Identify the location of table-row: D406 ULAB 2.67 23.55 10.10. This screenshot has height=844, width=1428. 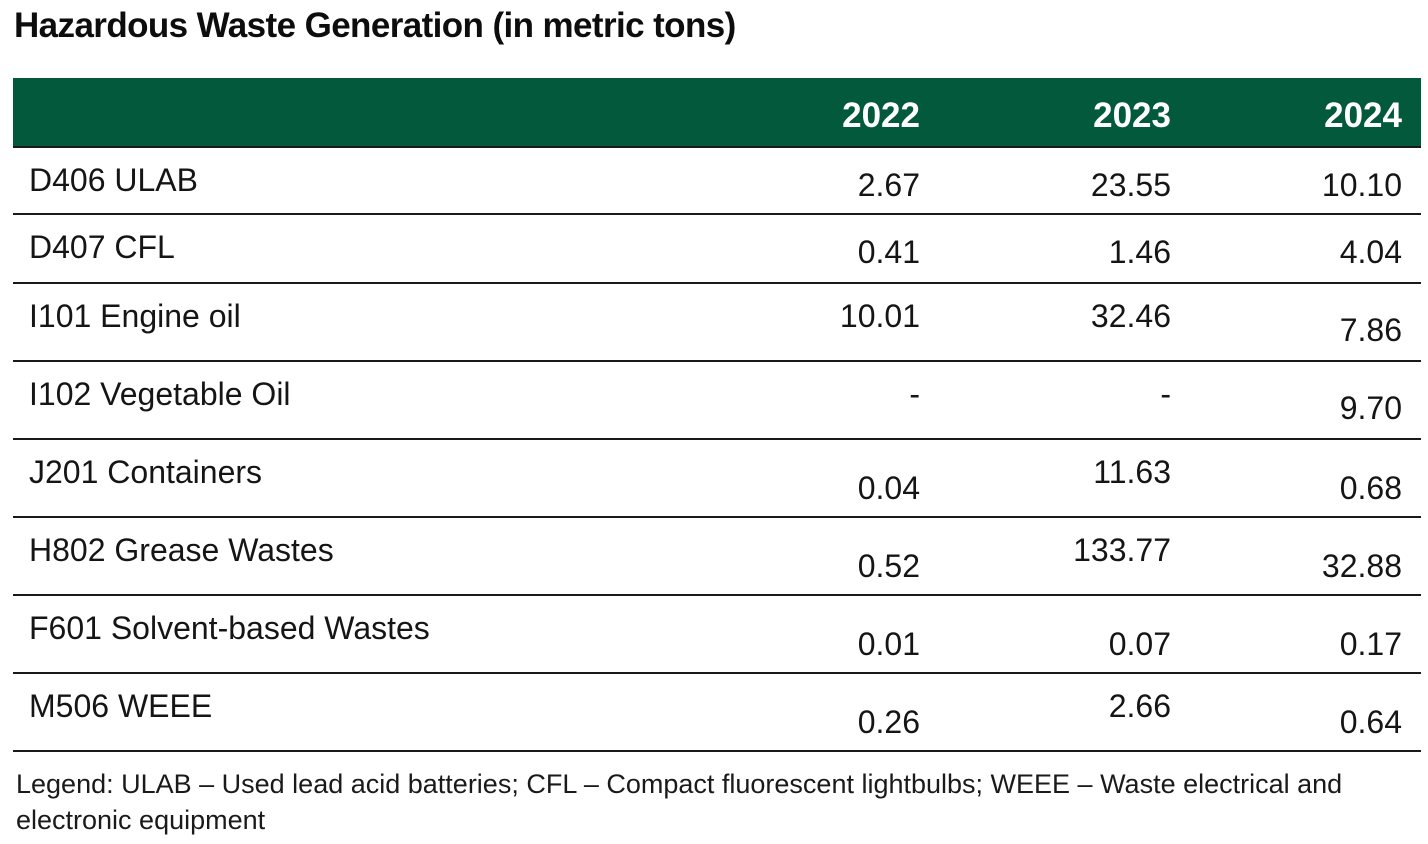
(717, 181).